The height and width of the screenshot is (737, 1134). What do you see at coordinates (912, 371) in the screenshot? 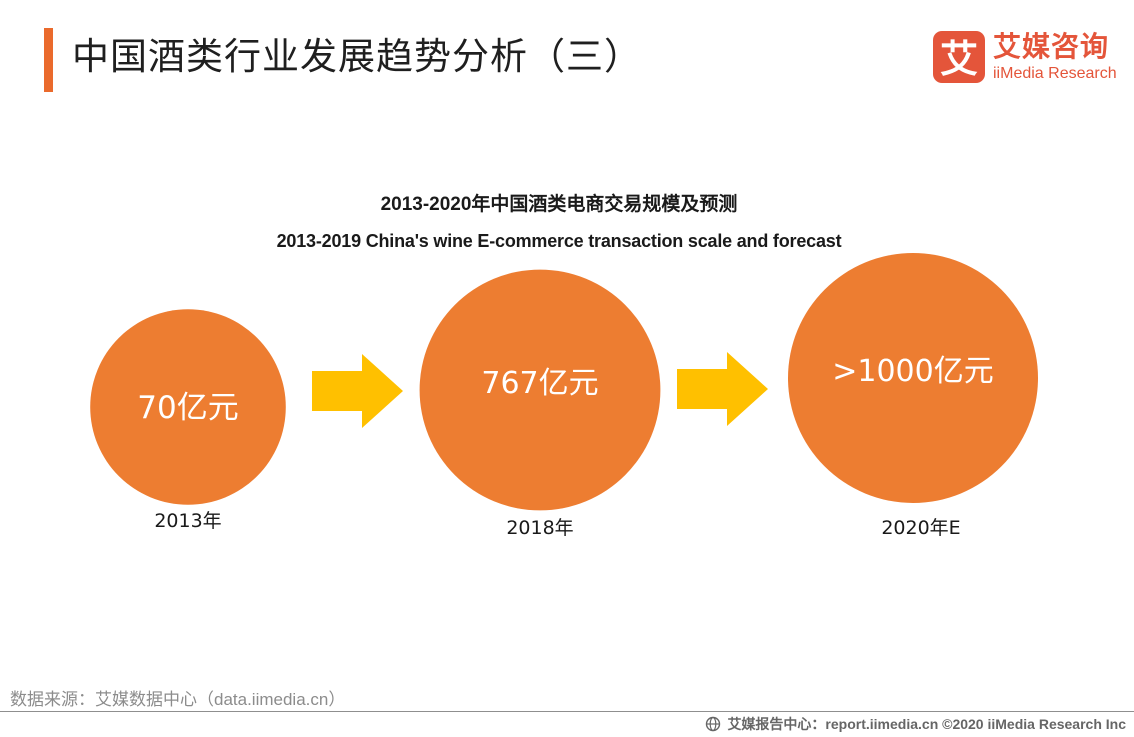
I see `bubble-value-label-2: >1000亿元` at bounding box center [912, 371].